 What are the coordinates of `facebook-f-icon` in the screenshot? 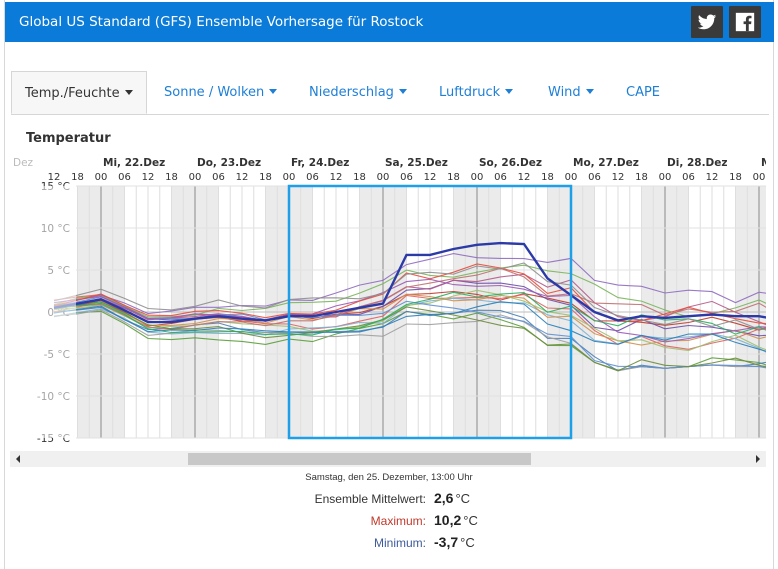 It's located at (745, 22).